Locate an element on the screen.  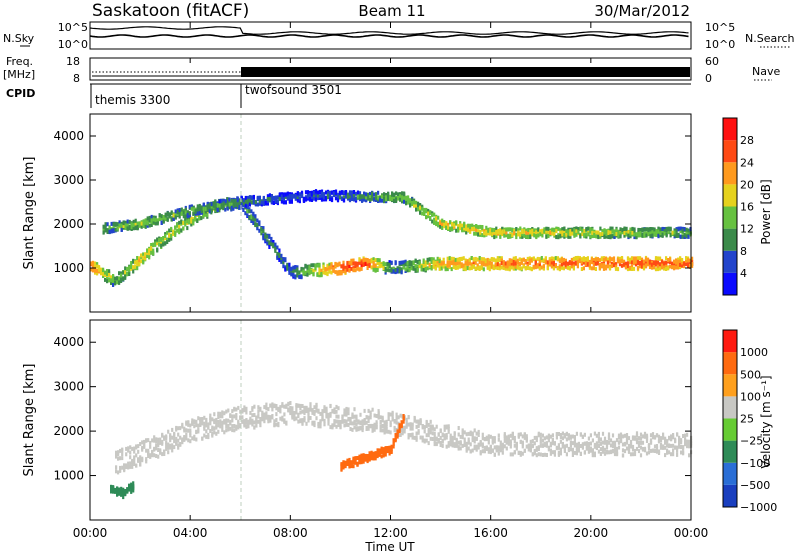
station-title: Saskatoon (fitACF) is located at coordinates (170, 11).